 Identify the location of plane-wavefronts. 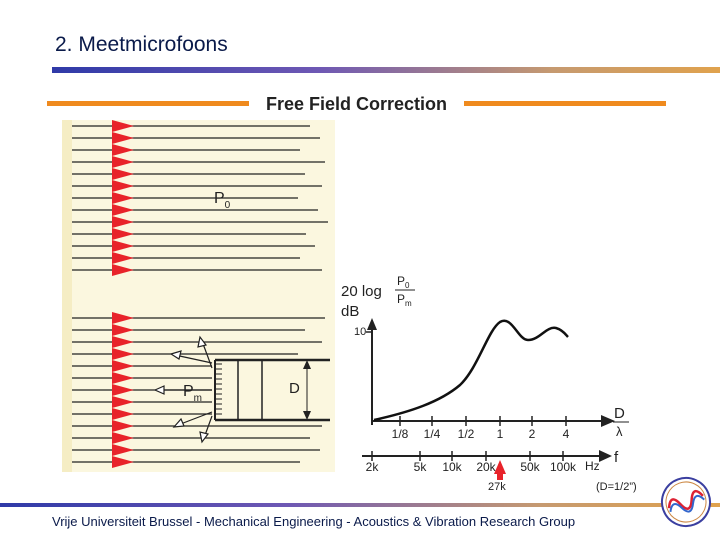
(123, 294).